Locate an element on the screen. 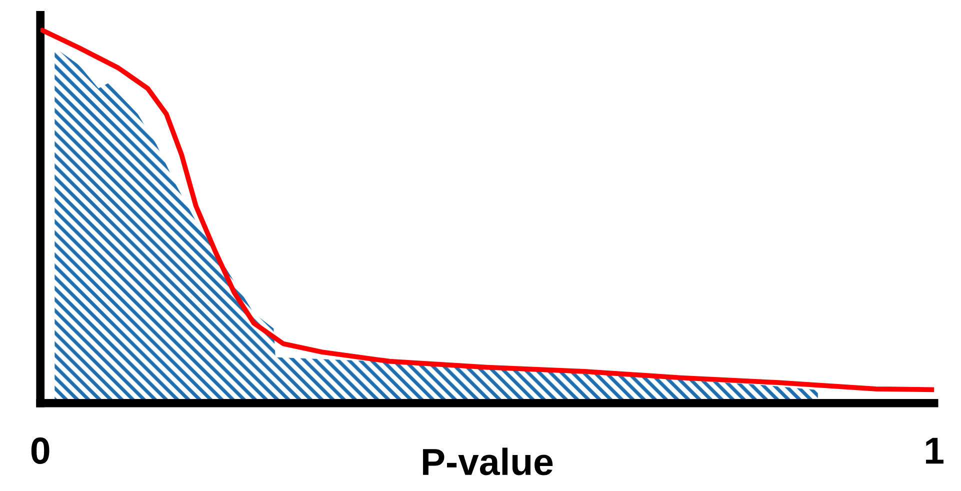 This screenshot has height=491, width=961. x-tick-label: 0 is located at coordinates (40, 450).